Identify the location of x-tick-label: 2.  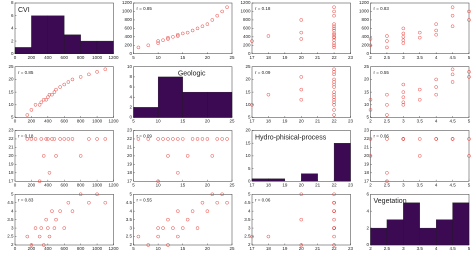
(370, 248).